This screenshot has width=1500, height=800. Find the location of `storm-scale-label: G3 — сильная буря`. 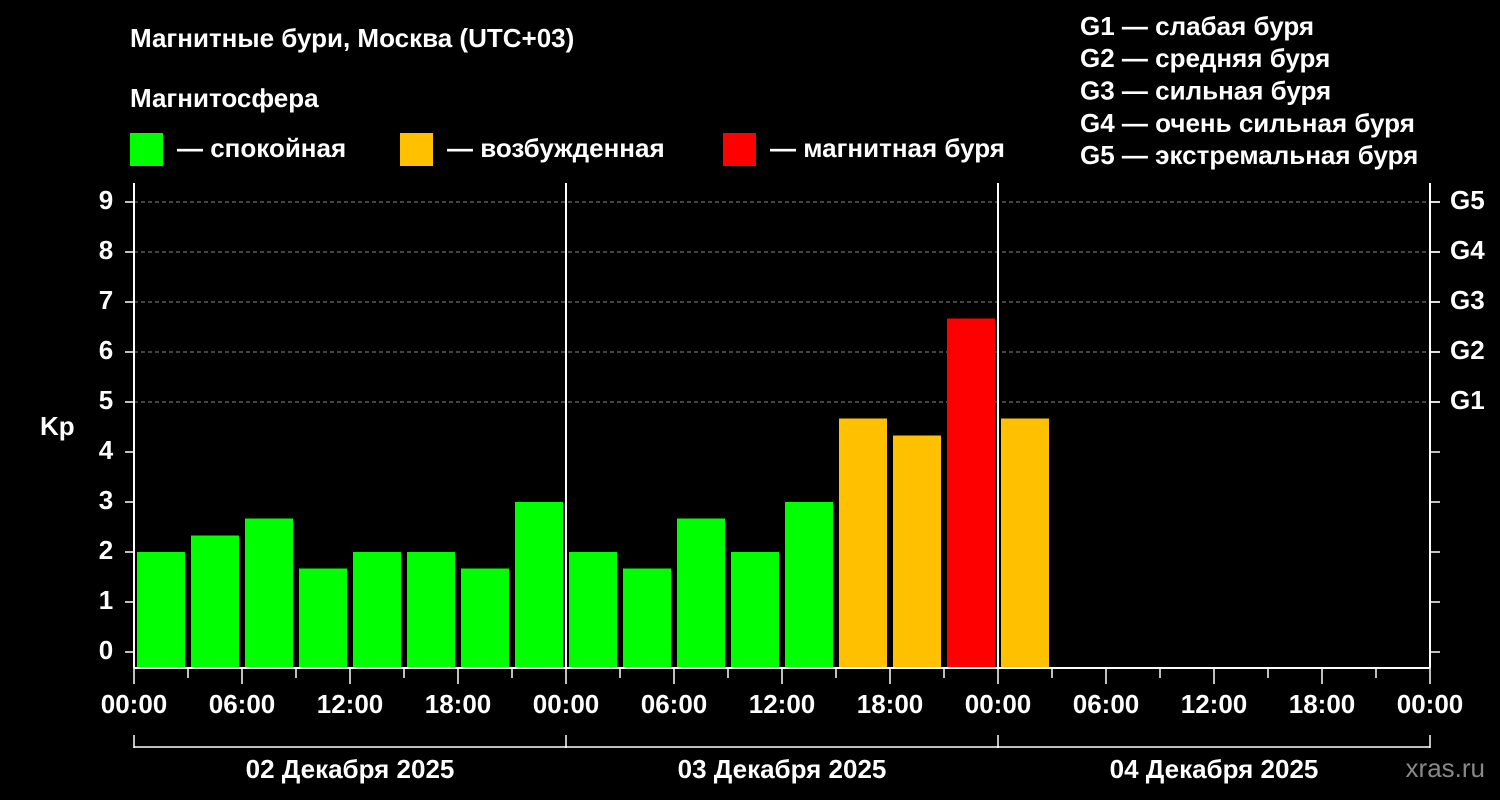

storm-scale-label: G3 — сильная буря is located at coordinates (1205, 90).